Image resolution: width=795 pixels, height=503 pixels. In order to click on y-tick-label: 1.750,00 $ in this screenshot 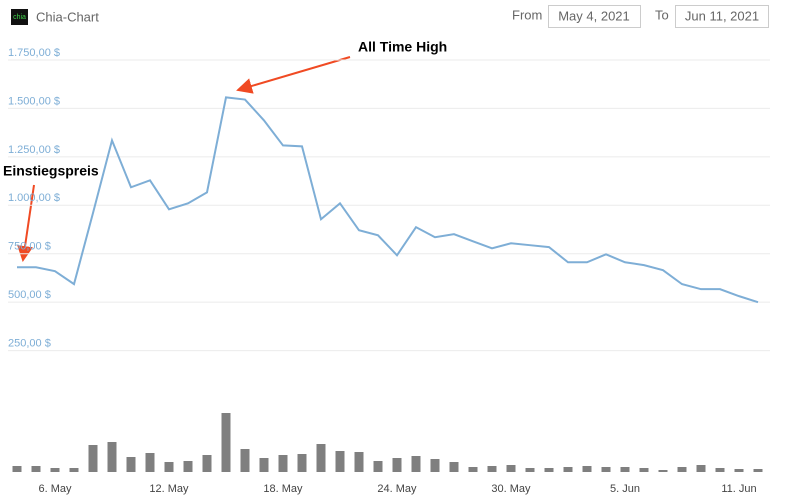, I will do `click(34, 53)`.